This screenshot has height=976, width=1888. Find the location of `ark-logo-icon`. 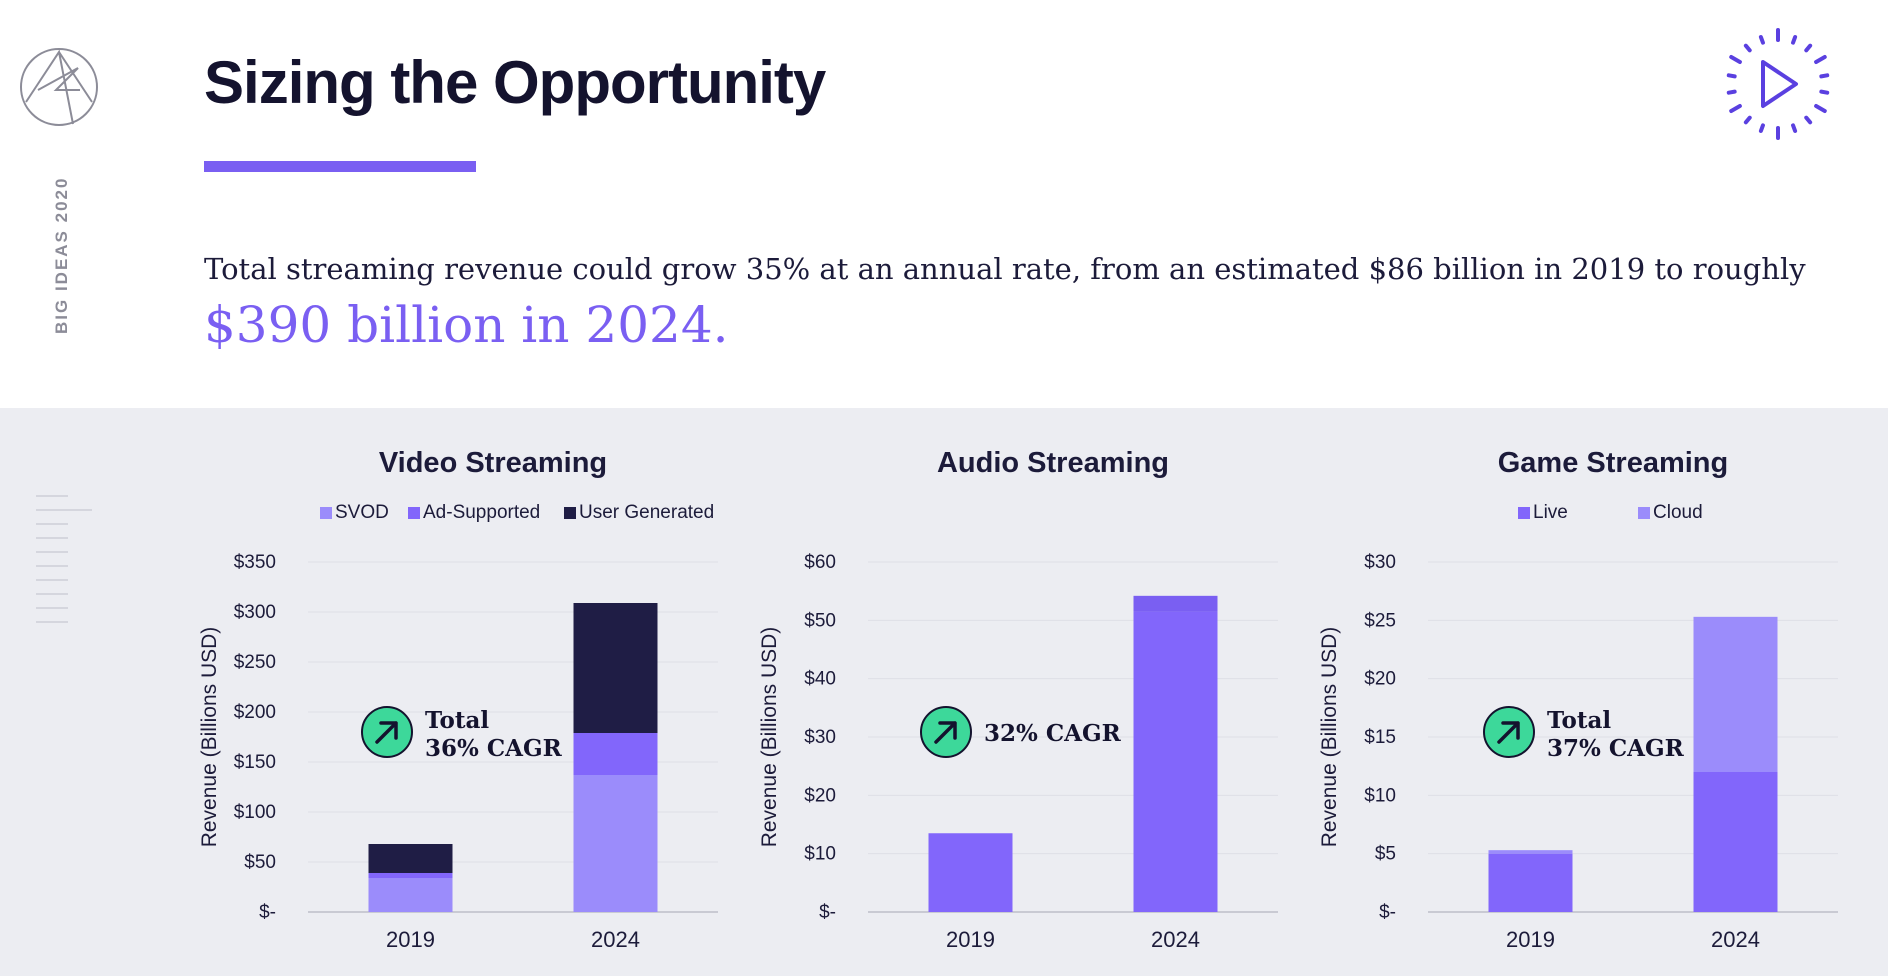

ark-logo-icon is located at coordinates (59, 87).